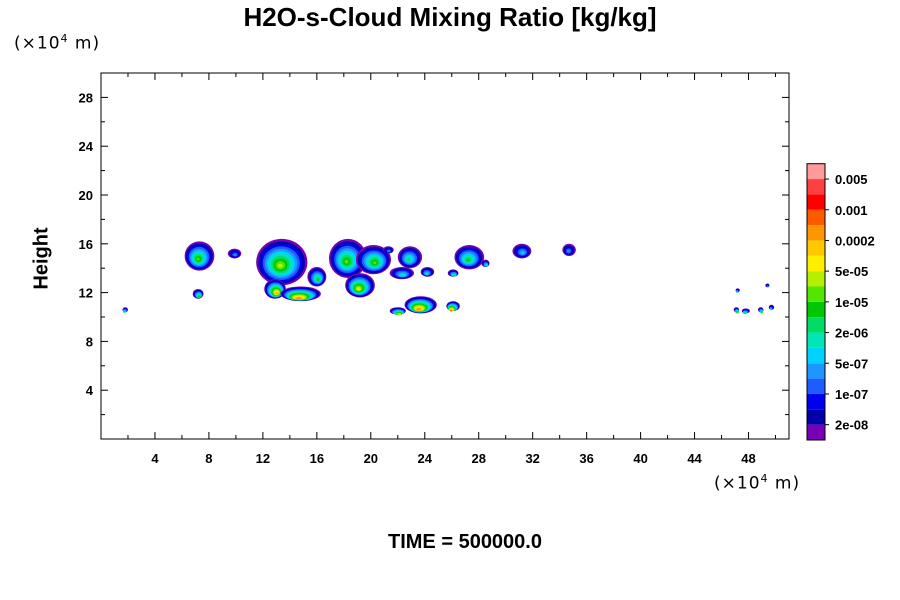 This screenshot has width=900, height=600. What do you see at coordinates (84, 43) in the screenshot?
I see `y-unit-suffix: m)` at bounding box center [84, 43].